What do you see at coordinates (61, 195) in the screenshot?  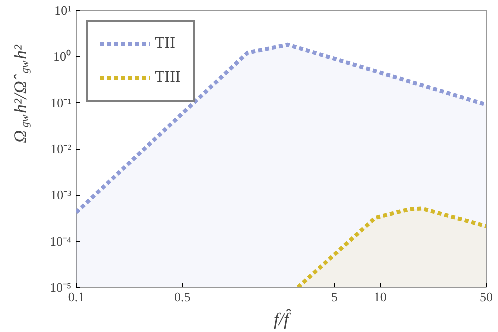 I see `y-tick-label: 10⁻³` at bounding box center [61, 195].